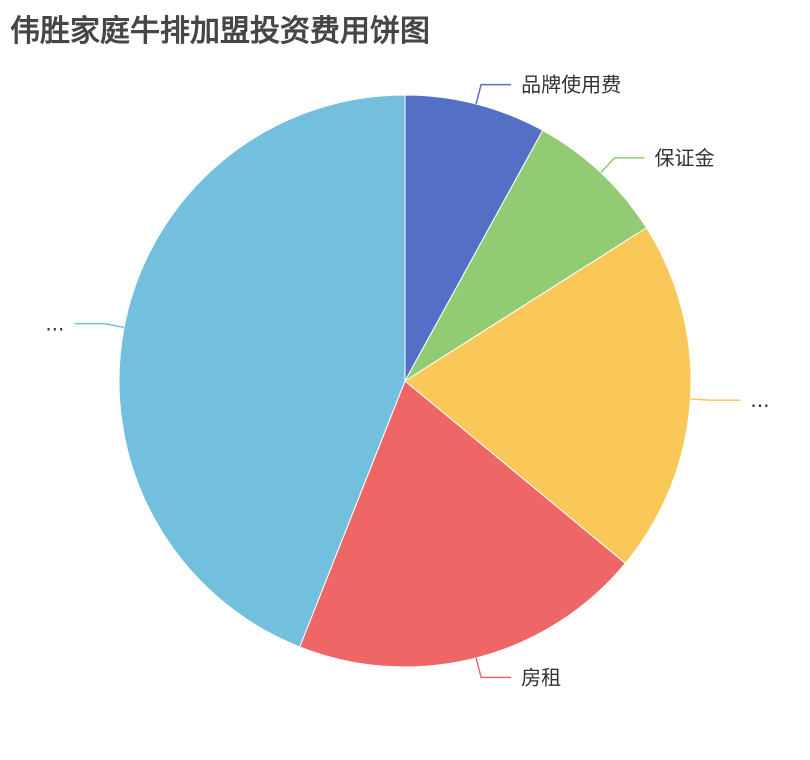 This screenshot has width=810, height=760. What do you see at coordinates (220, 31) in the screenshot?
I see `chart-title: 伟胜家庭牛排加盟投资费用饼图` at bounding box center [220, 31].